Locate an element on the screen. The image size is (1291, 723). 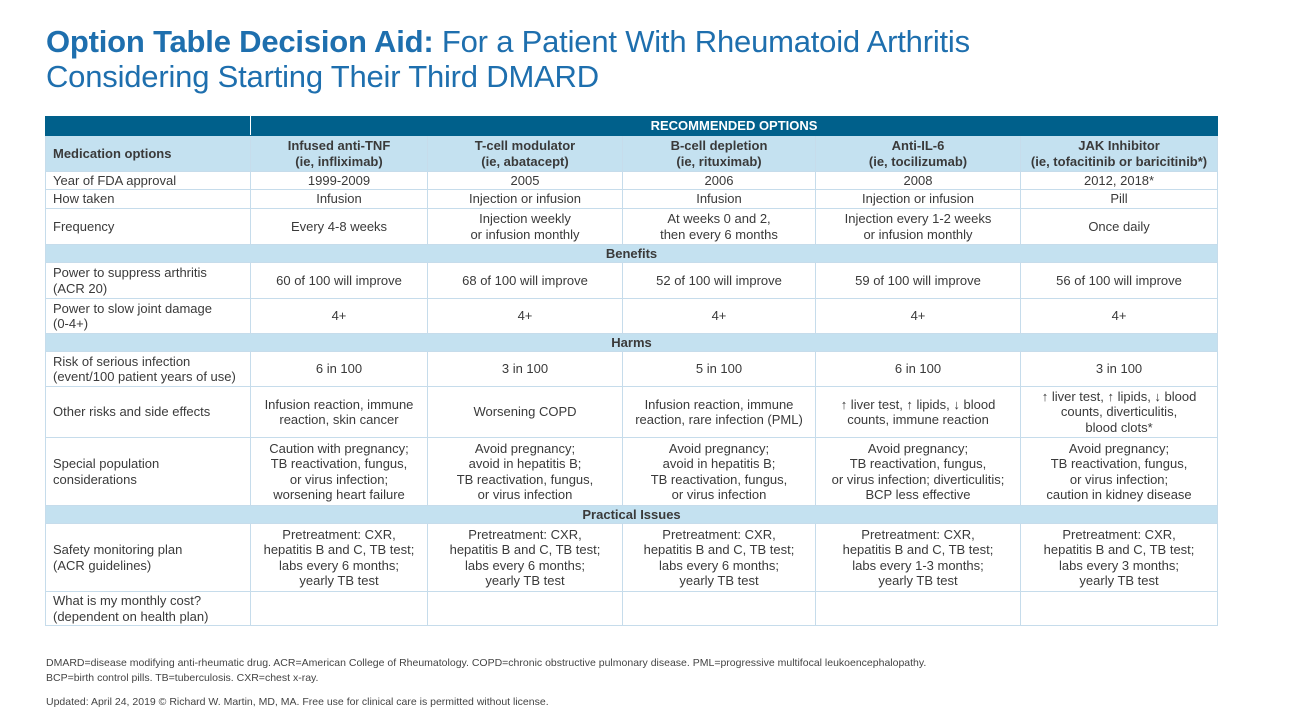
title-line2: Considering Starting Their Third DMARD is located at coordinates (322, 76).